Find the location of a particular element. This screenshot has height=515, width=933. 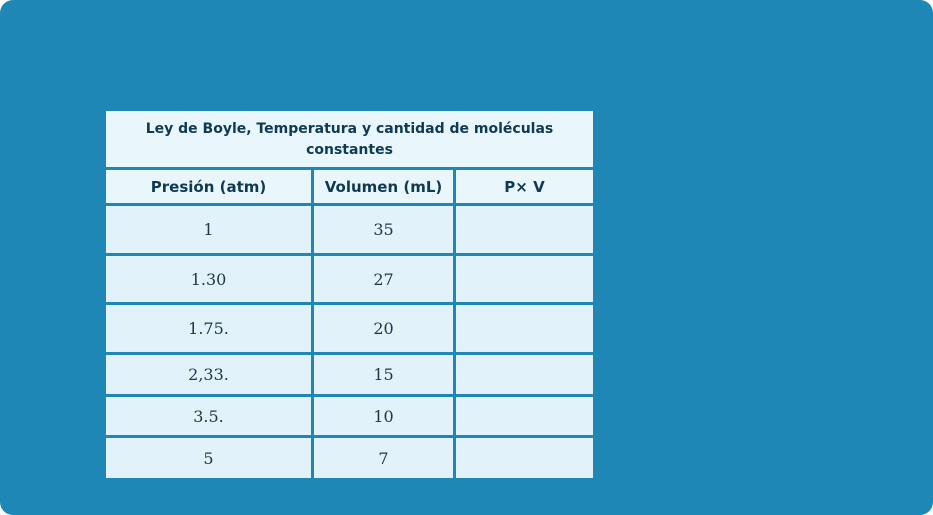

table-cell-row4-volumen-ml: 15 is located at coordinates (383, 374).